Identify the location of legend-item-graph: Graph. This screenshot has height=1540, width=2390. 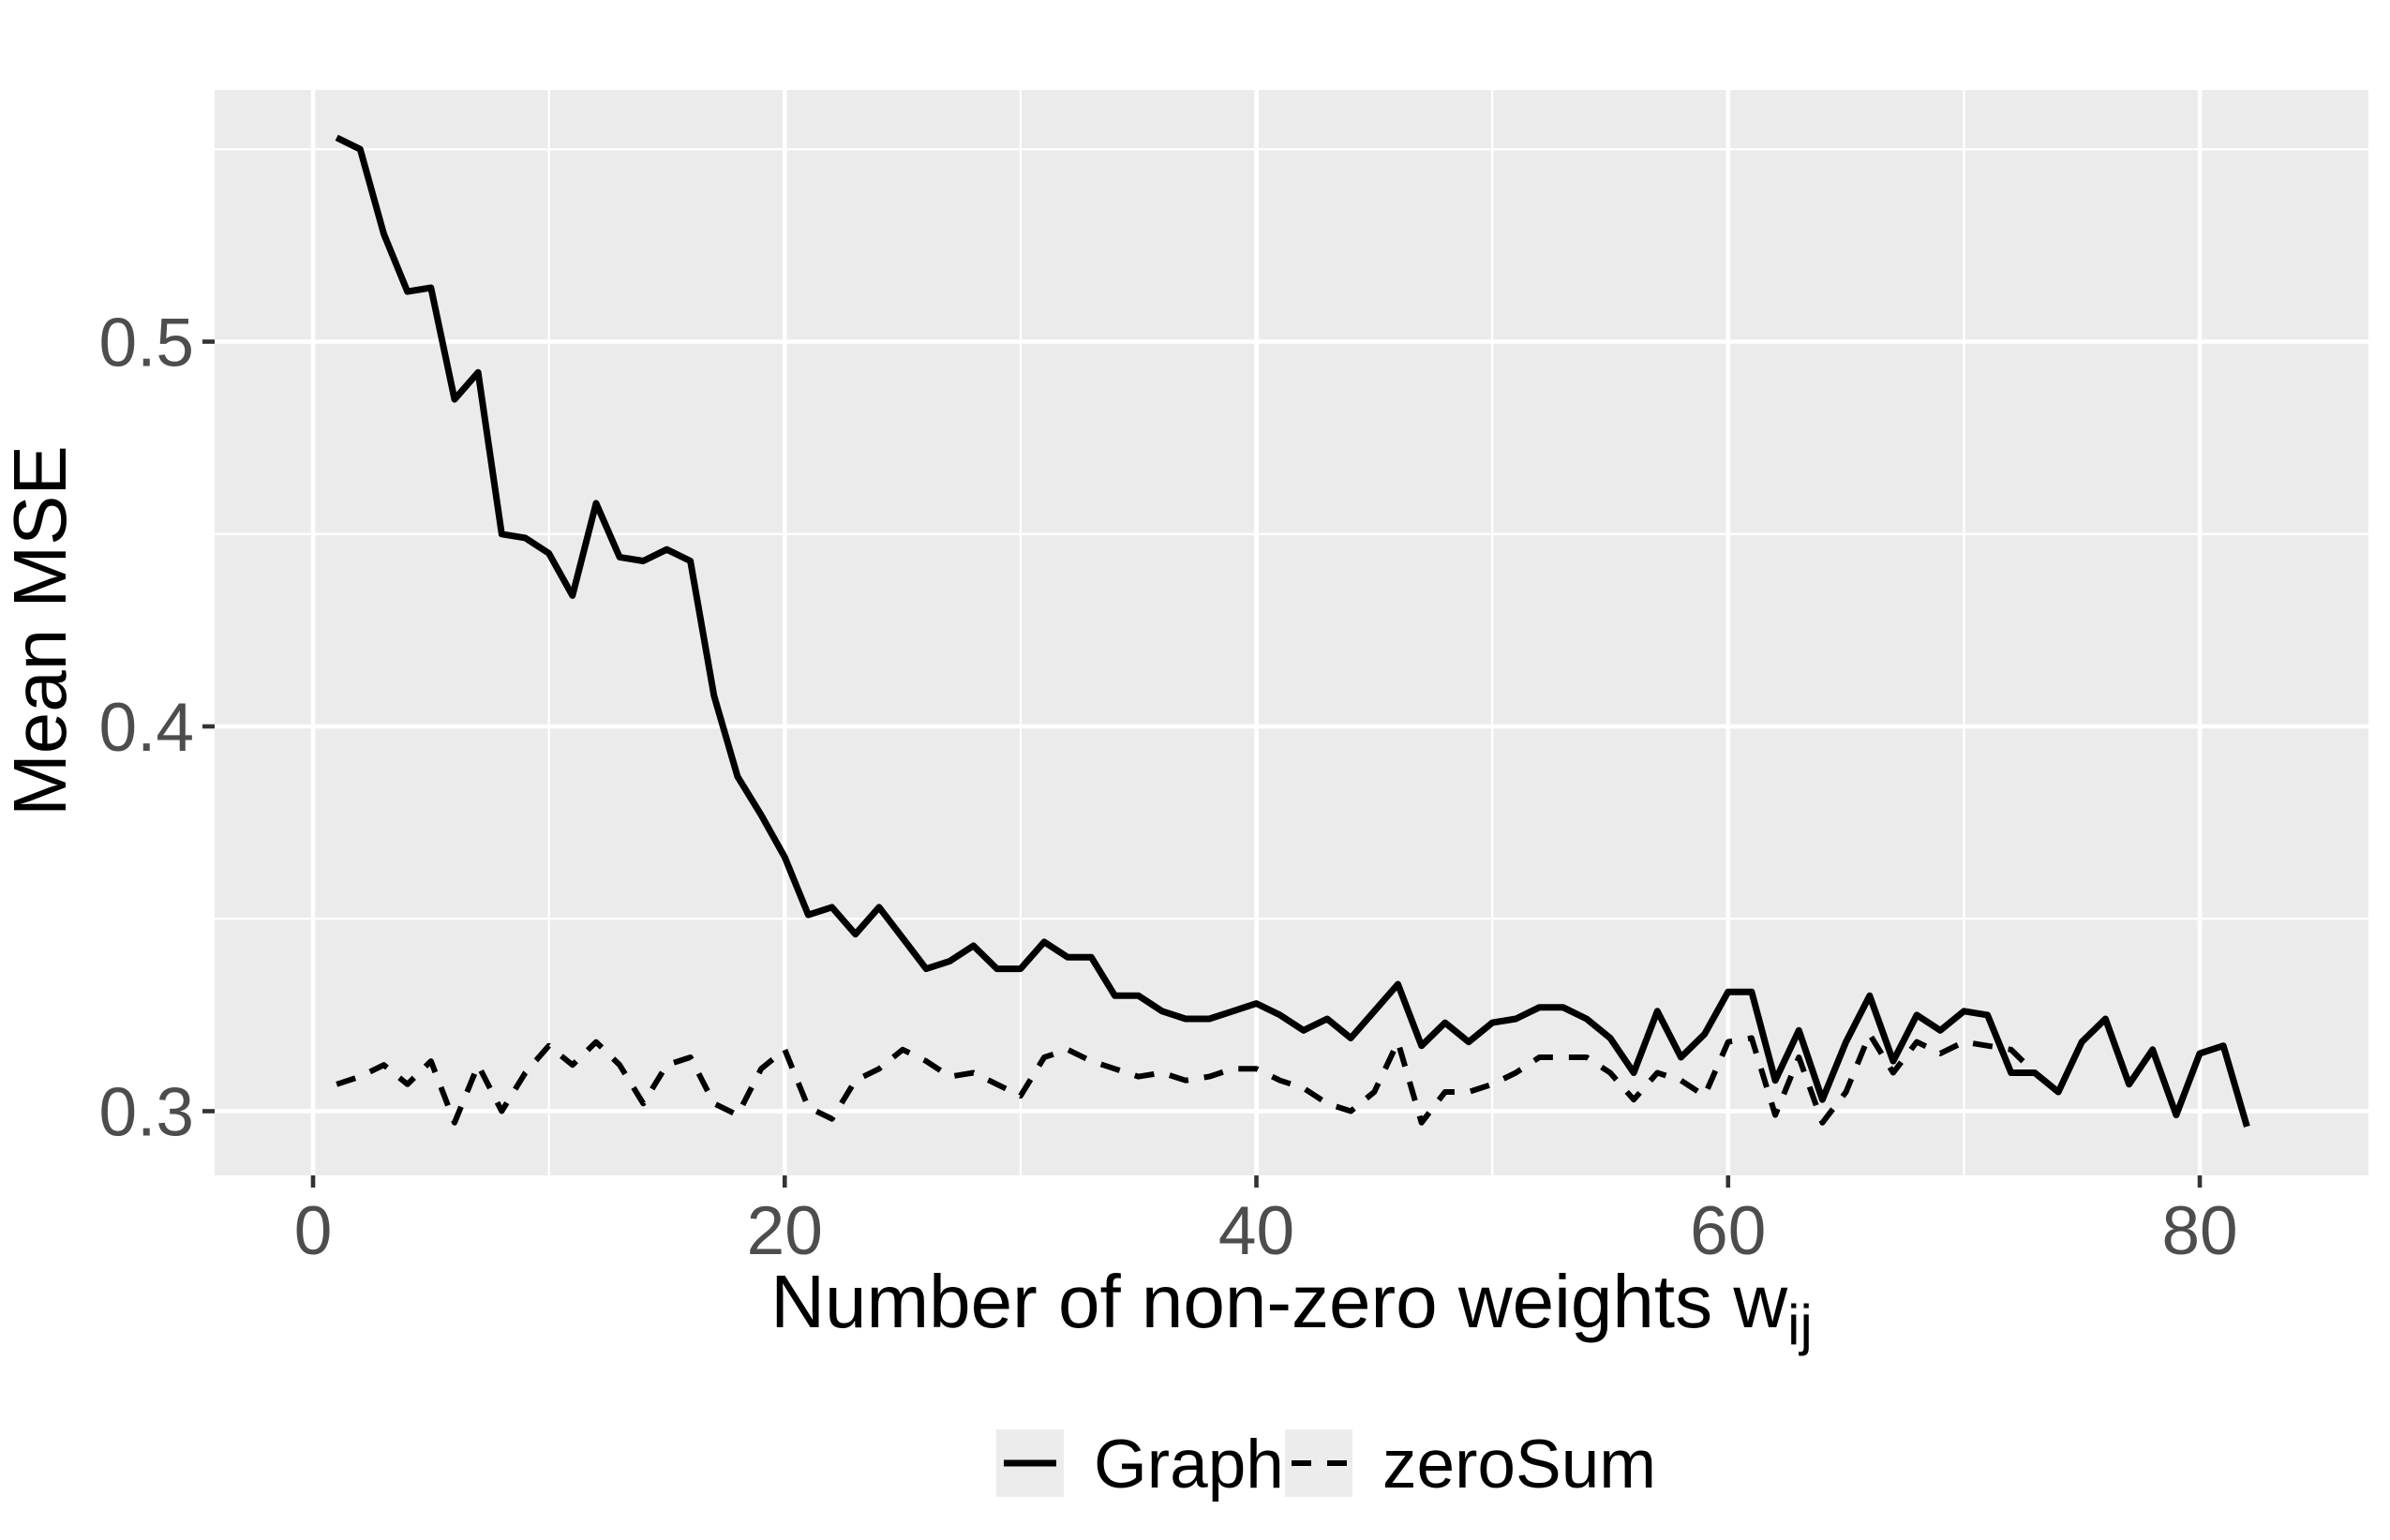
(1140, 1465).